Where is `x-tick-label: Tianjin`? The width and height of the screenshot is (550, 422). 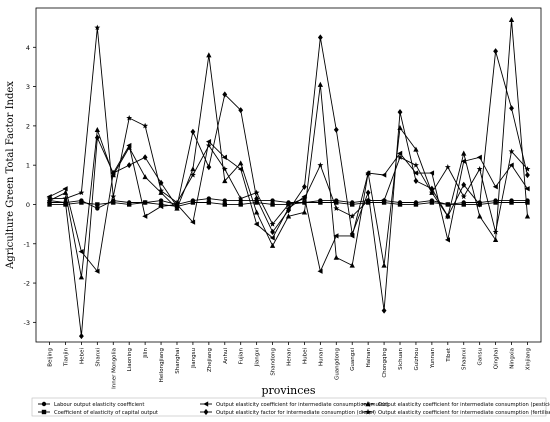
x-tick-label: Tianjin is located at coordinates (66, 357).